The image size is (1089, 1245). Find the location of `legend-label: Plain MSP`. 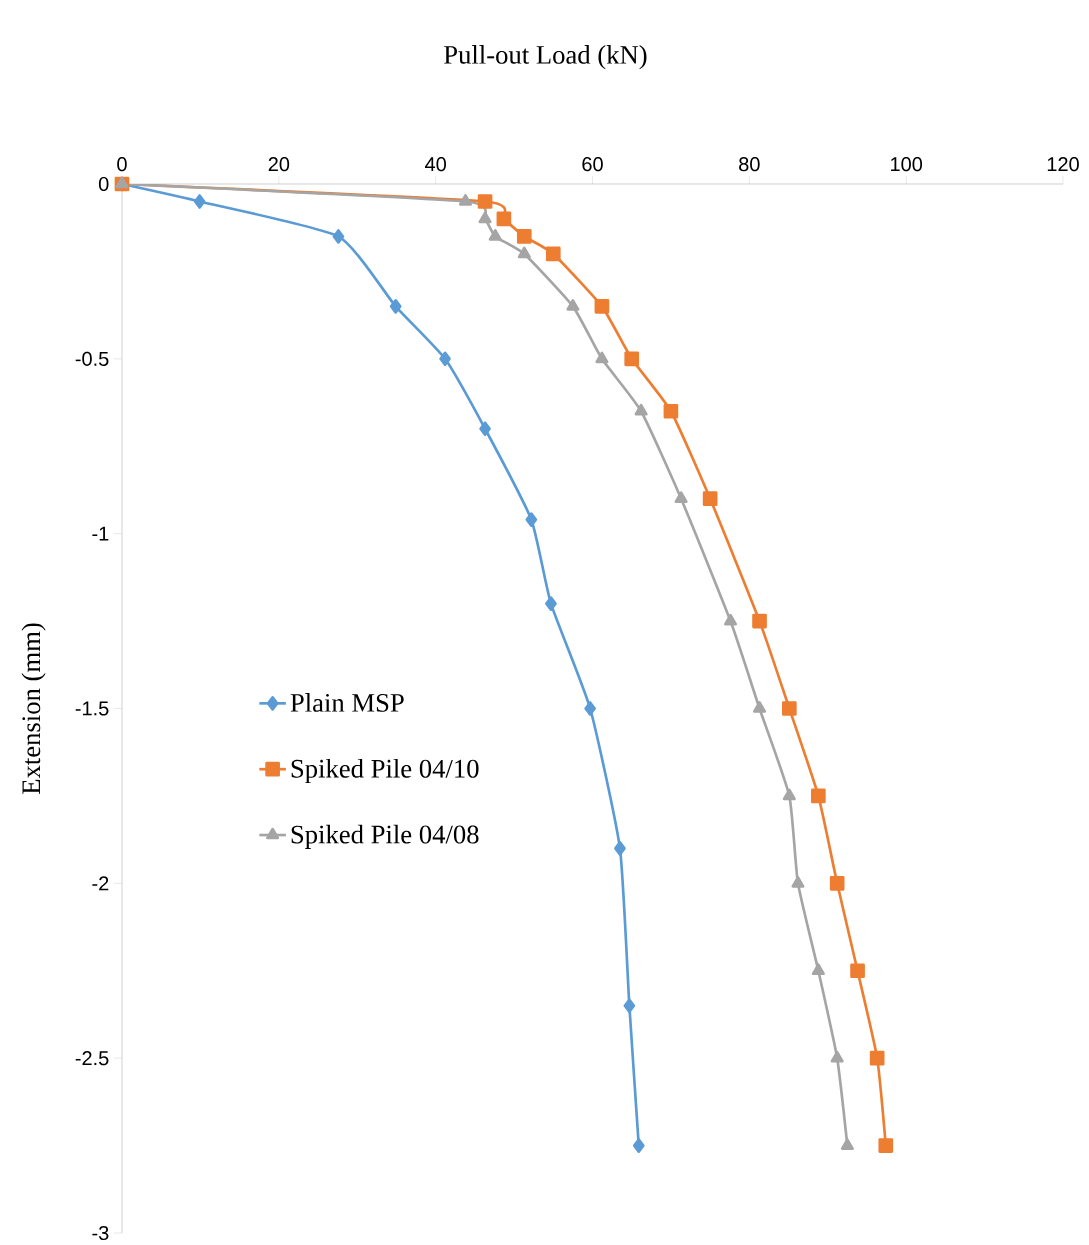

legend-label: Plain MSP is located at coordinates (347, 702).